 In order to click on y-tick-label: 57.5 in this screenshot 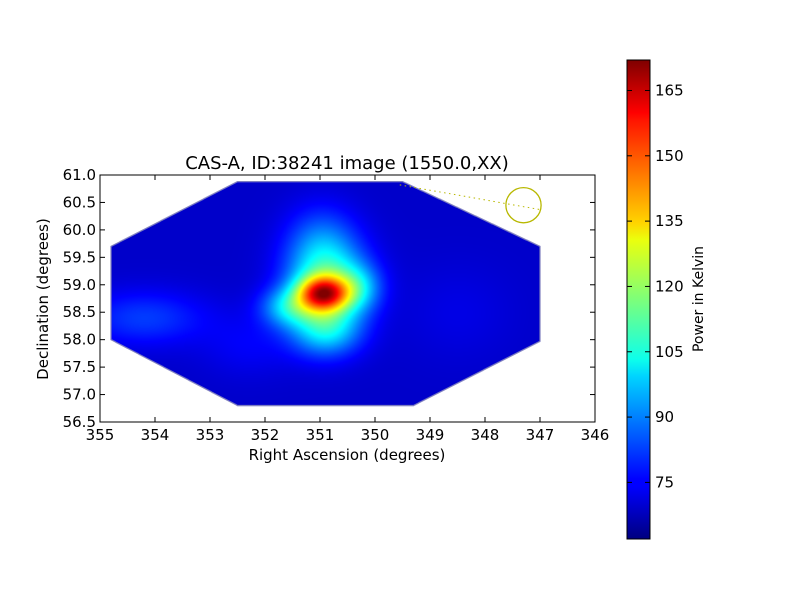, I will do `click(79, 367)`.